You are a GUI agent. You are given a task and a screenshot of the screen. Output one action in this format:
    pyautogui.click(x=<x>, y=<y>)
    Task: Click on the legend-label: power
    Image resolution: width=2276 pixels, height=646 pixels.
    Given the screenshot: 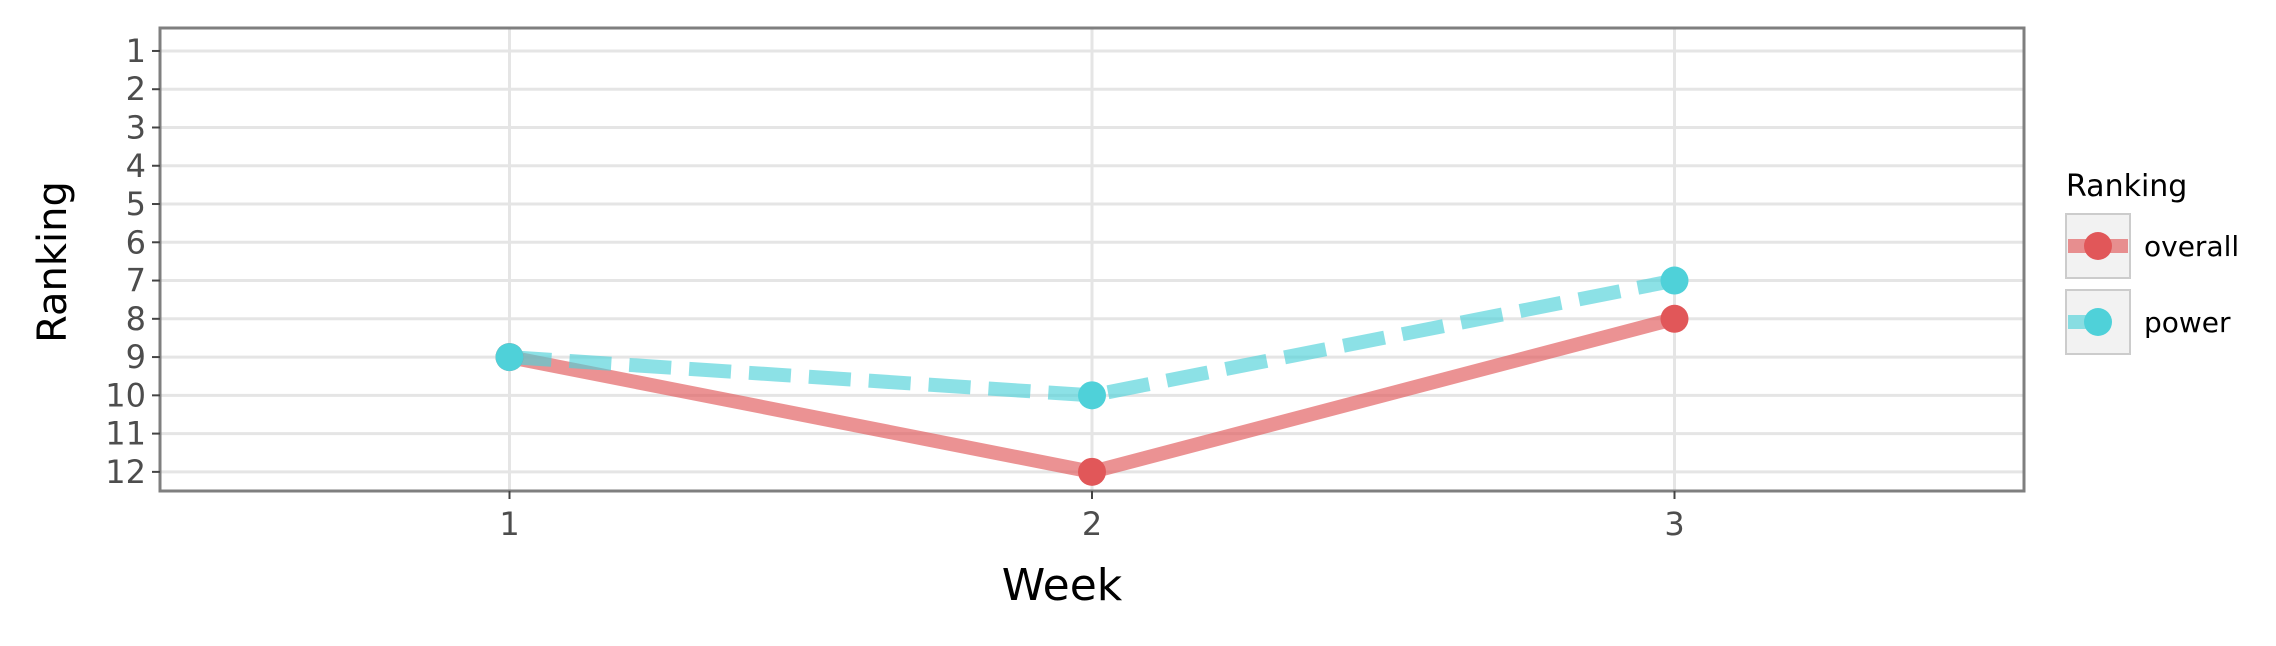 What is the action you would take?
    pyautogui.click(x=2187, y=322)
    